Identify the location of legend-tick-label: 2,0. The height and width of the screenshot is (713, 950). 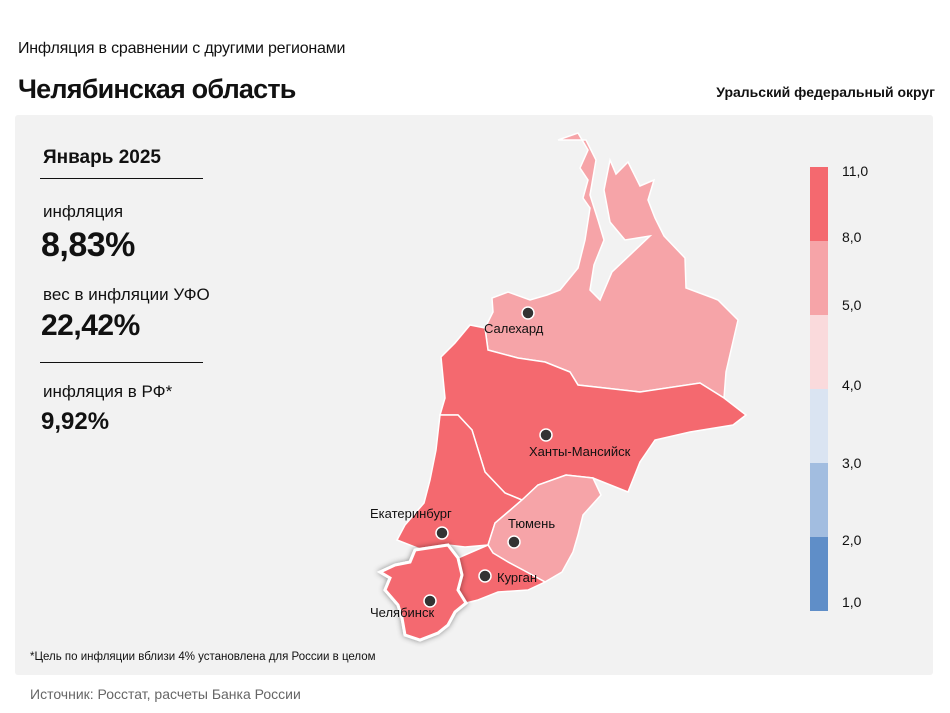
(852, 540).